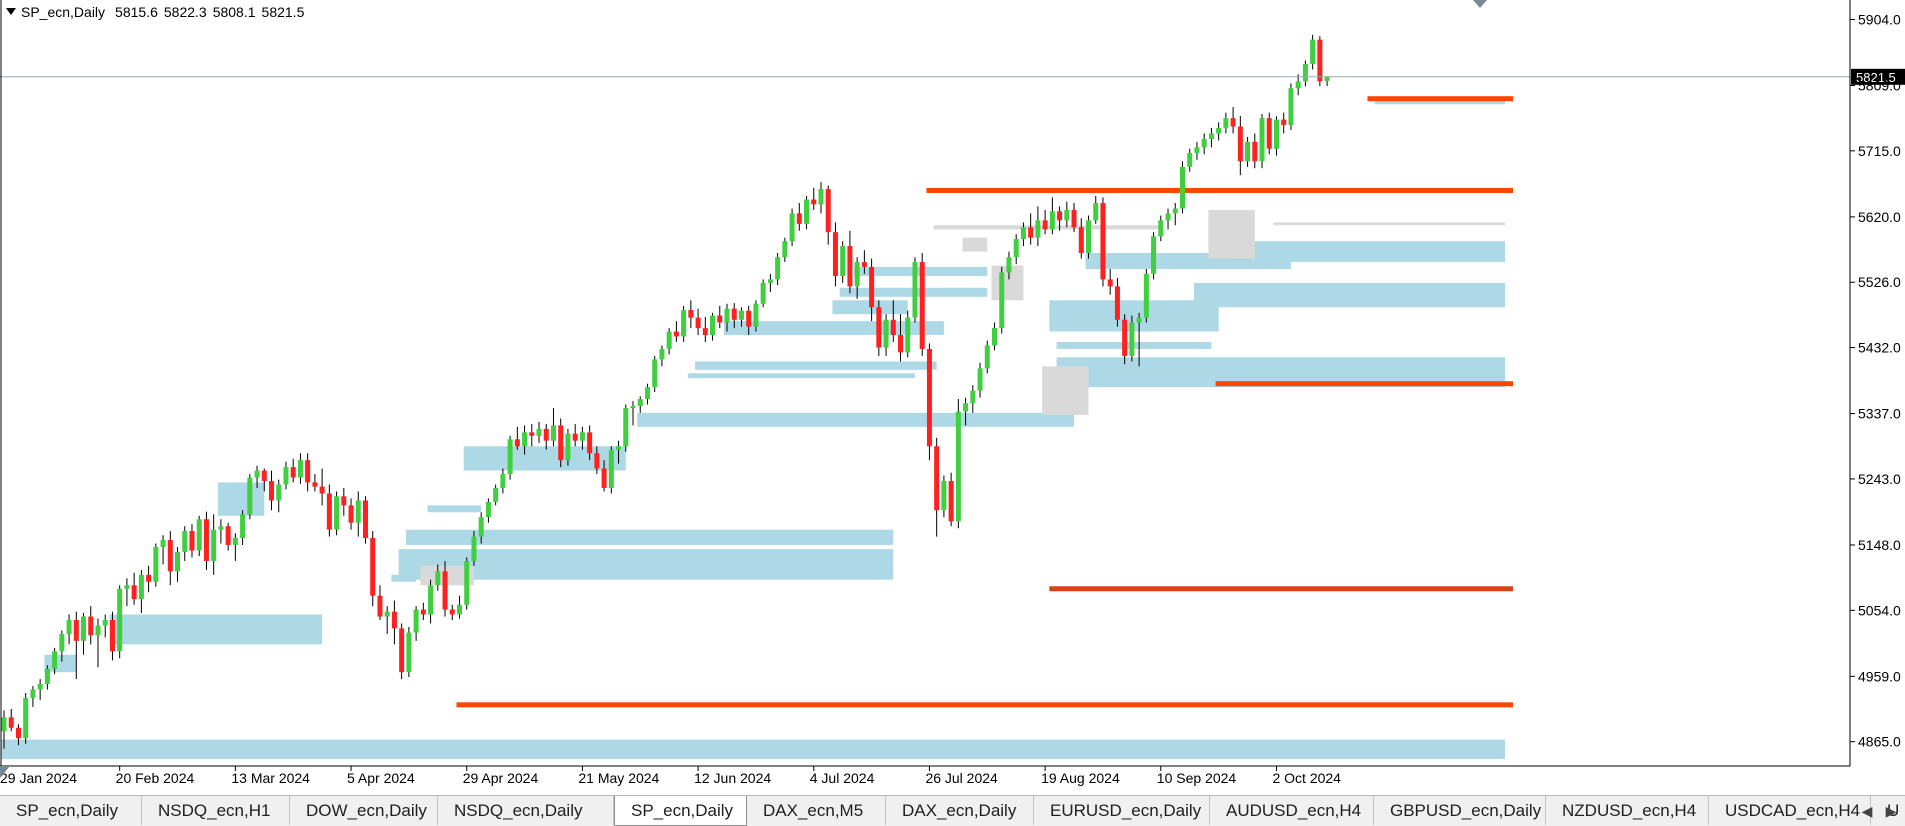 This screenshot has width=1905, height=826. Describe the element at coordinates (11, 11) in the screenshot. I see `collapse-triangle-icon` at that location.